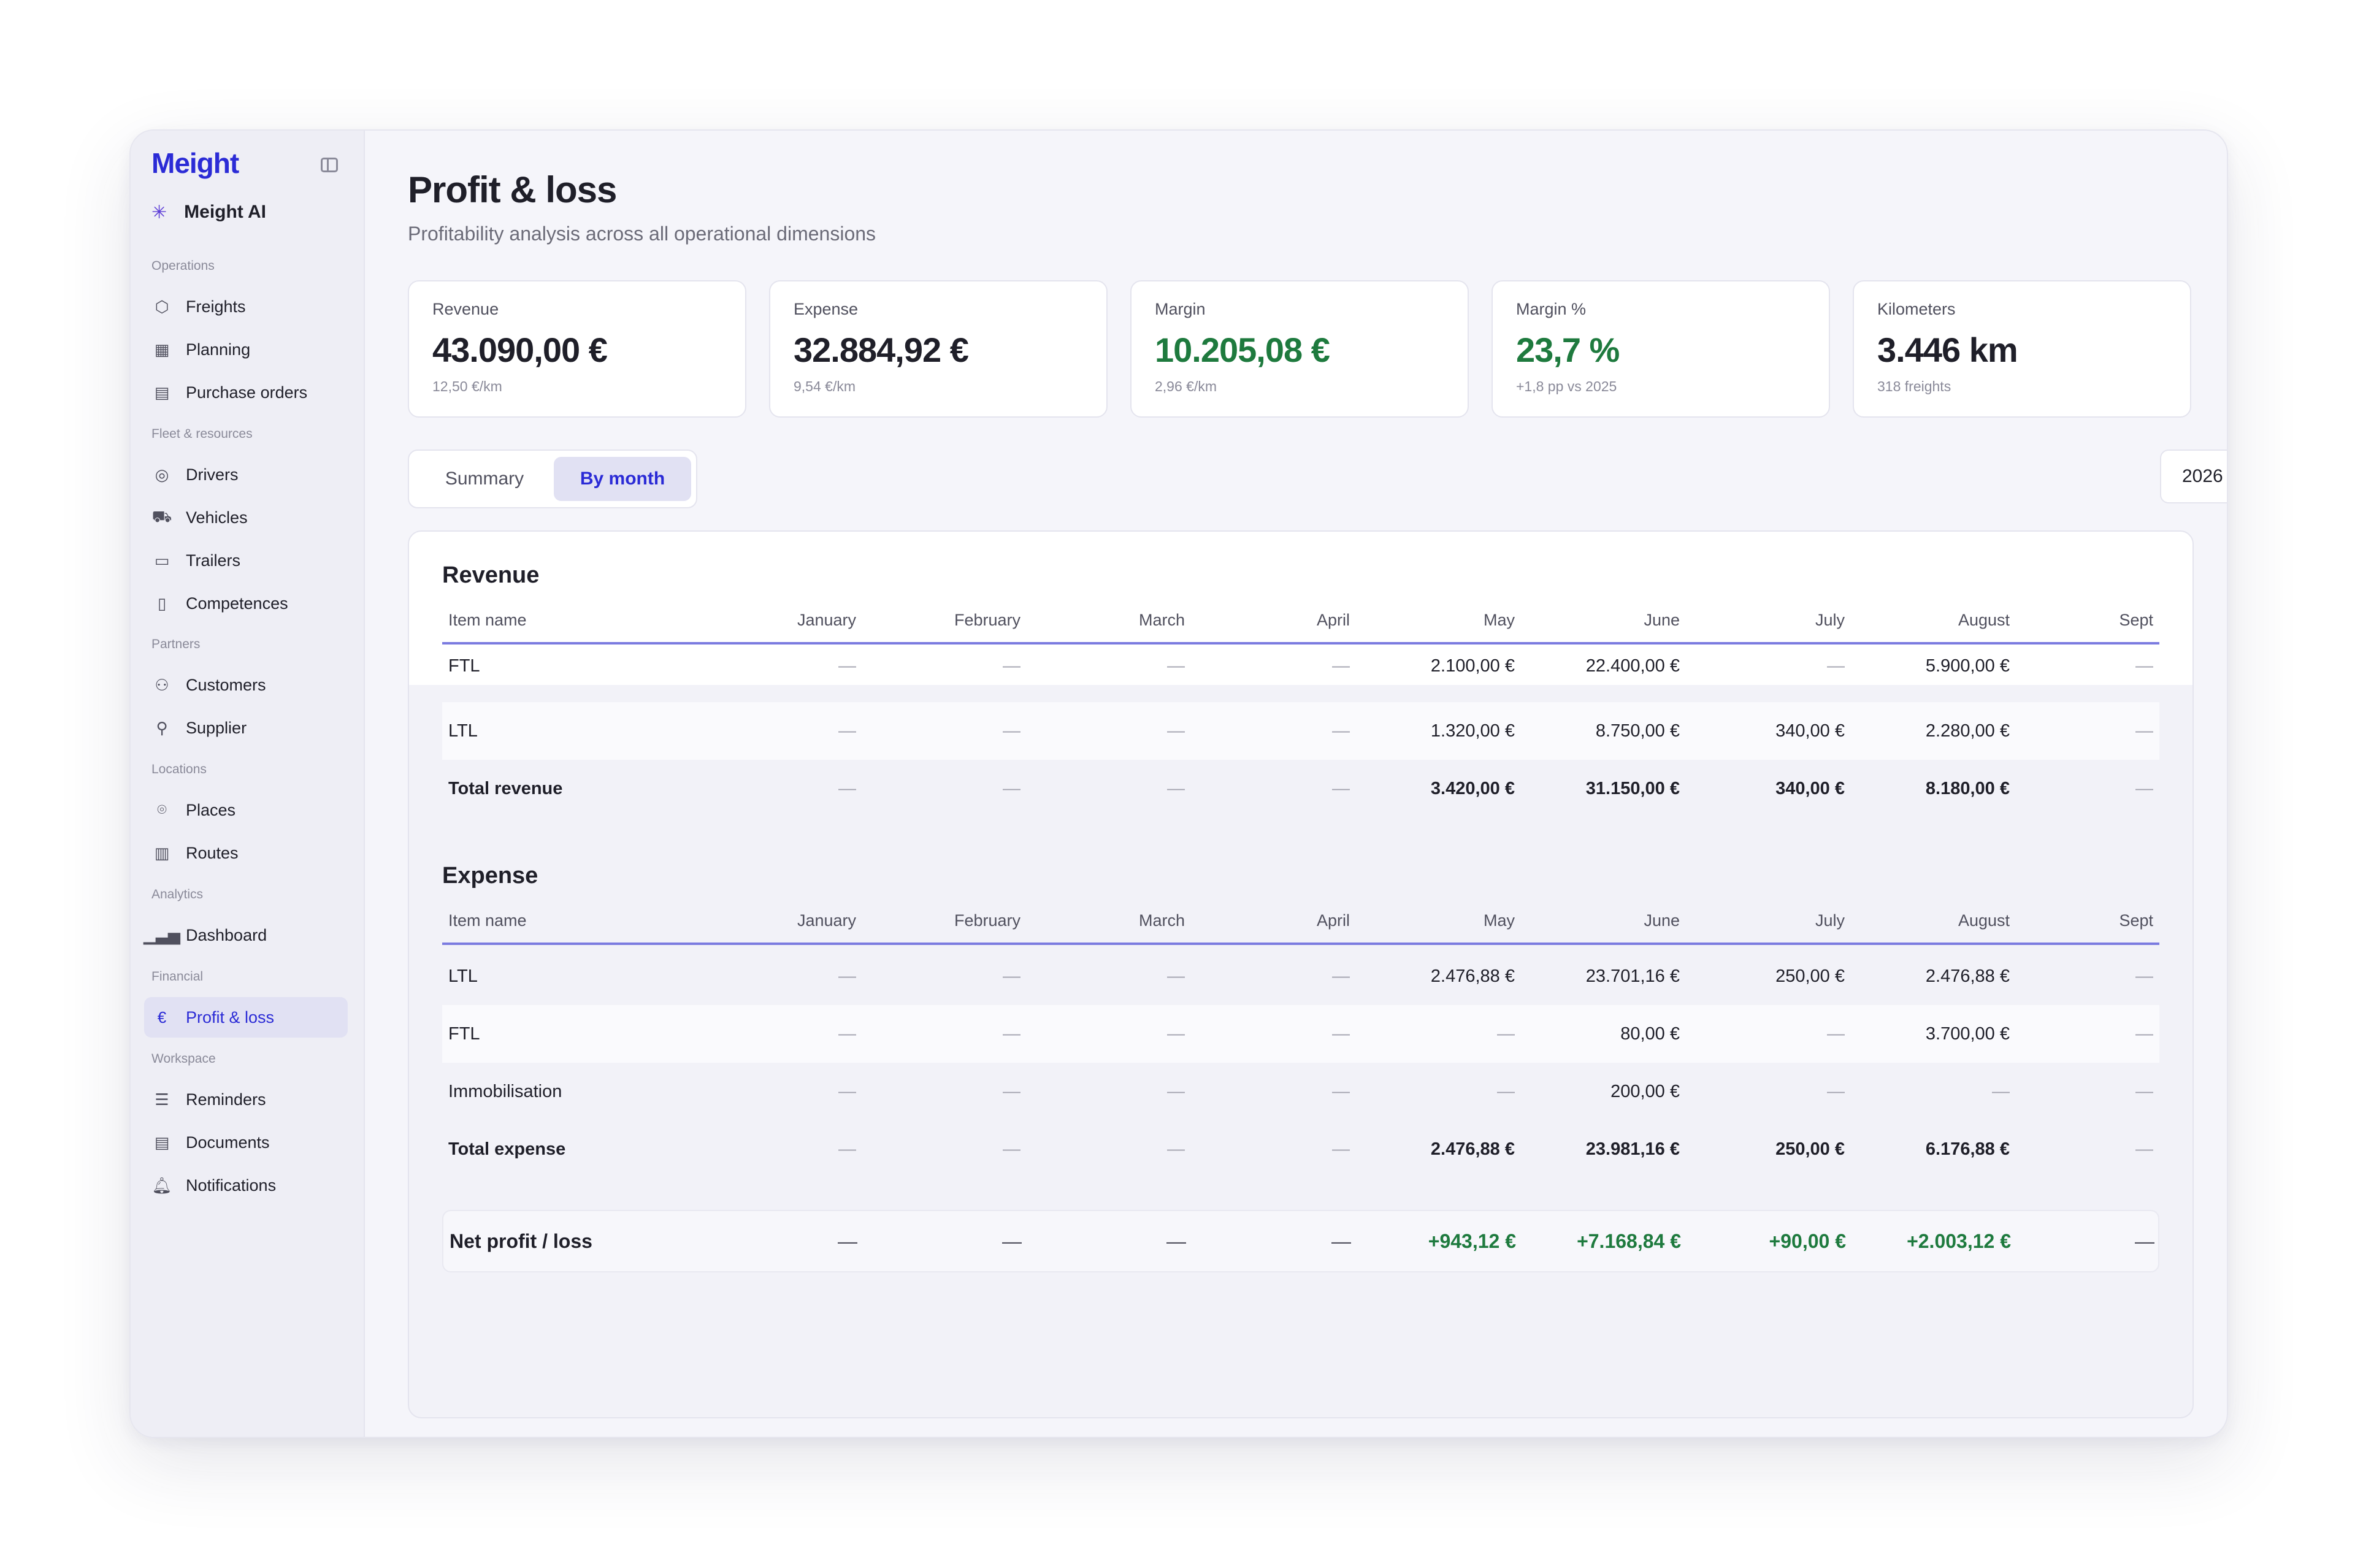 The height and width of the screenshot is (1568, 2355). What do you see at coordinates (467, 386) in the screenshot?
I see `kpi-sub: 12,50 €/km` at bounding box center [467, 386].